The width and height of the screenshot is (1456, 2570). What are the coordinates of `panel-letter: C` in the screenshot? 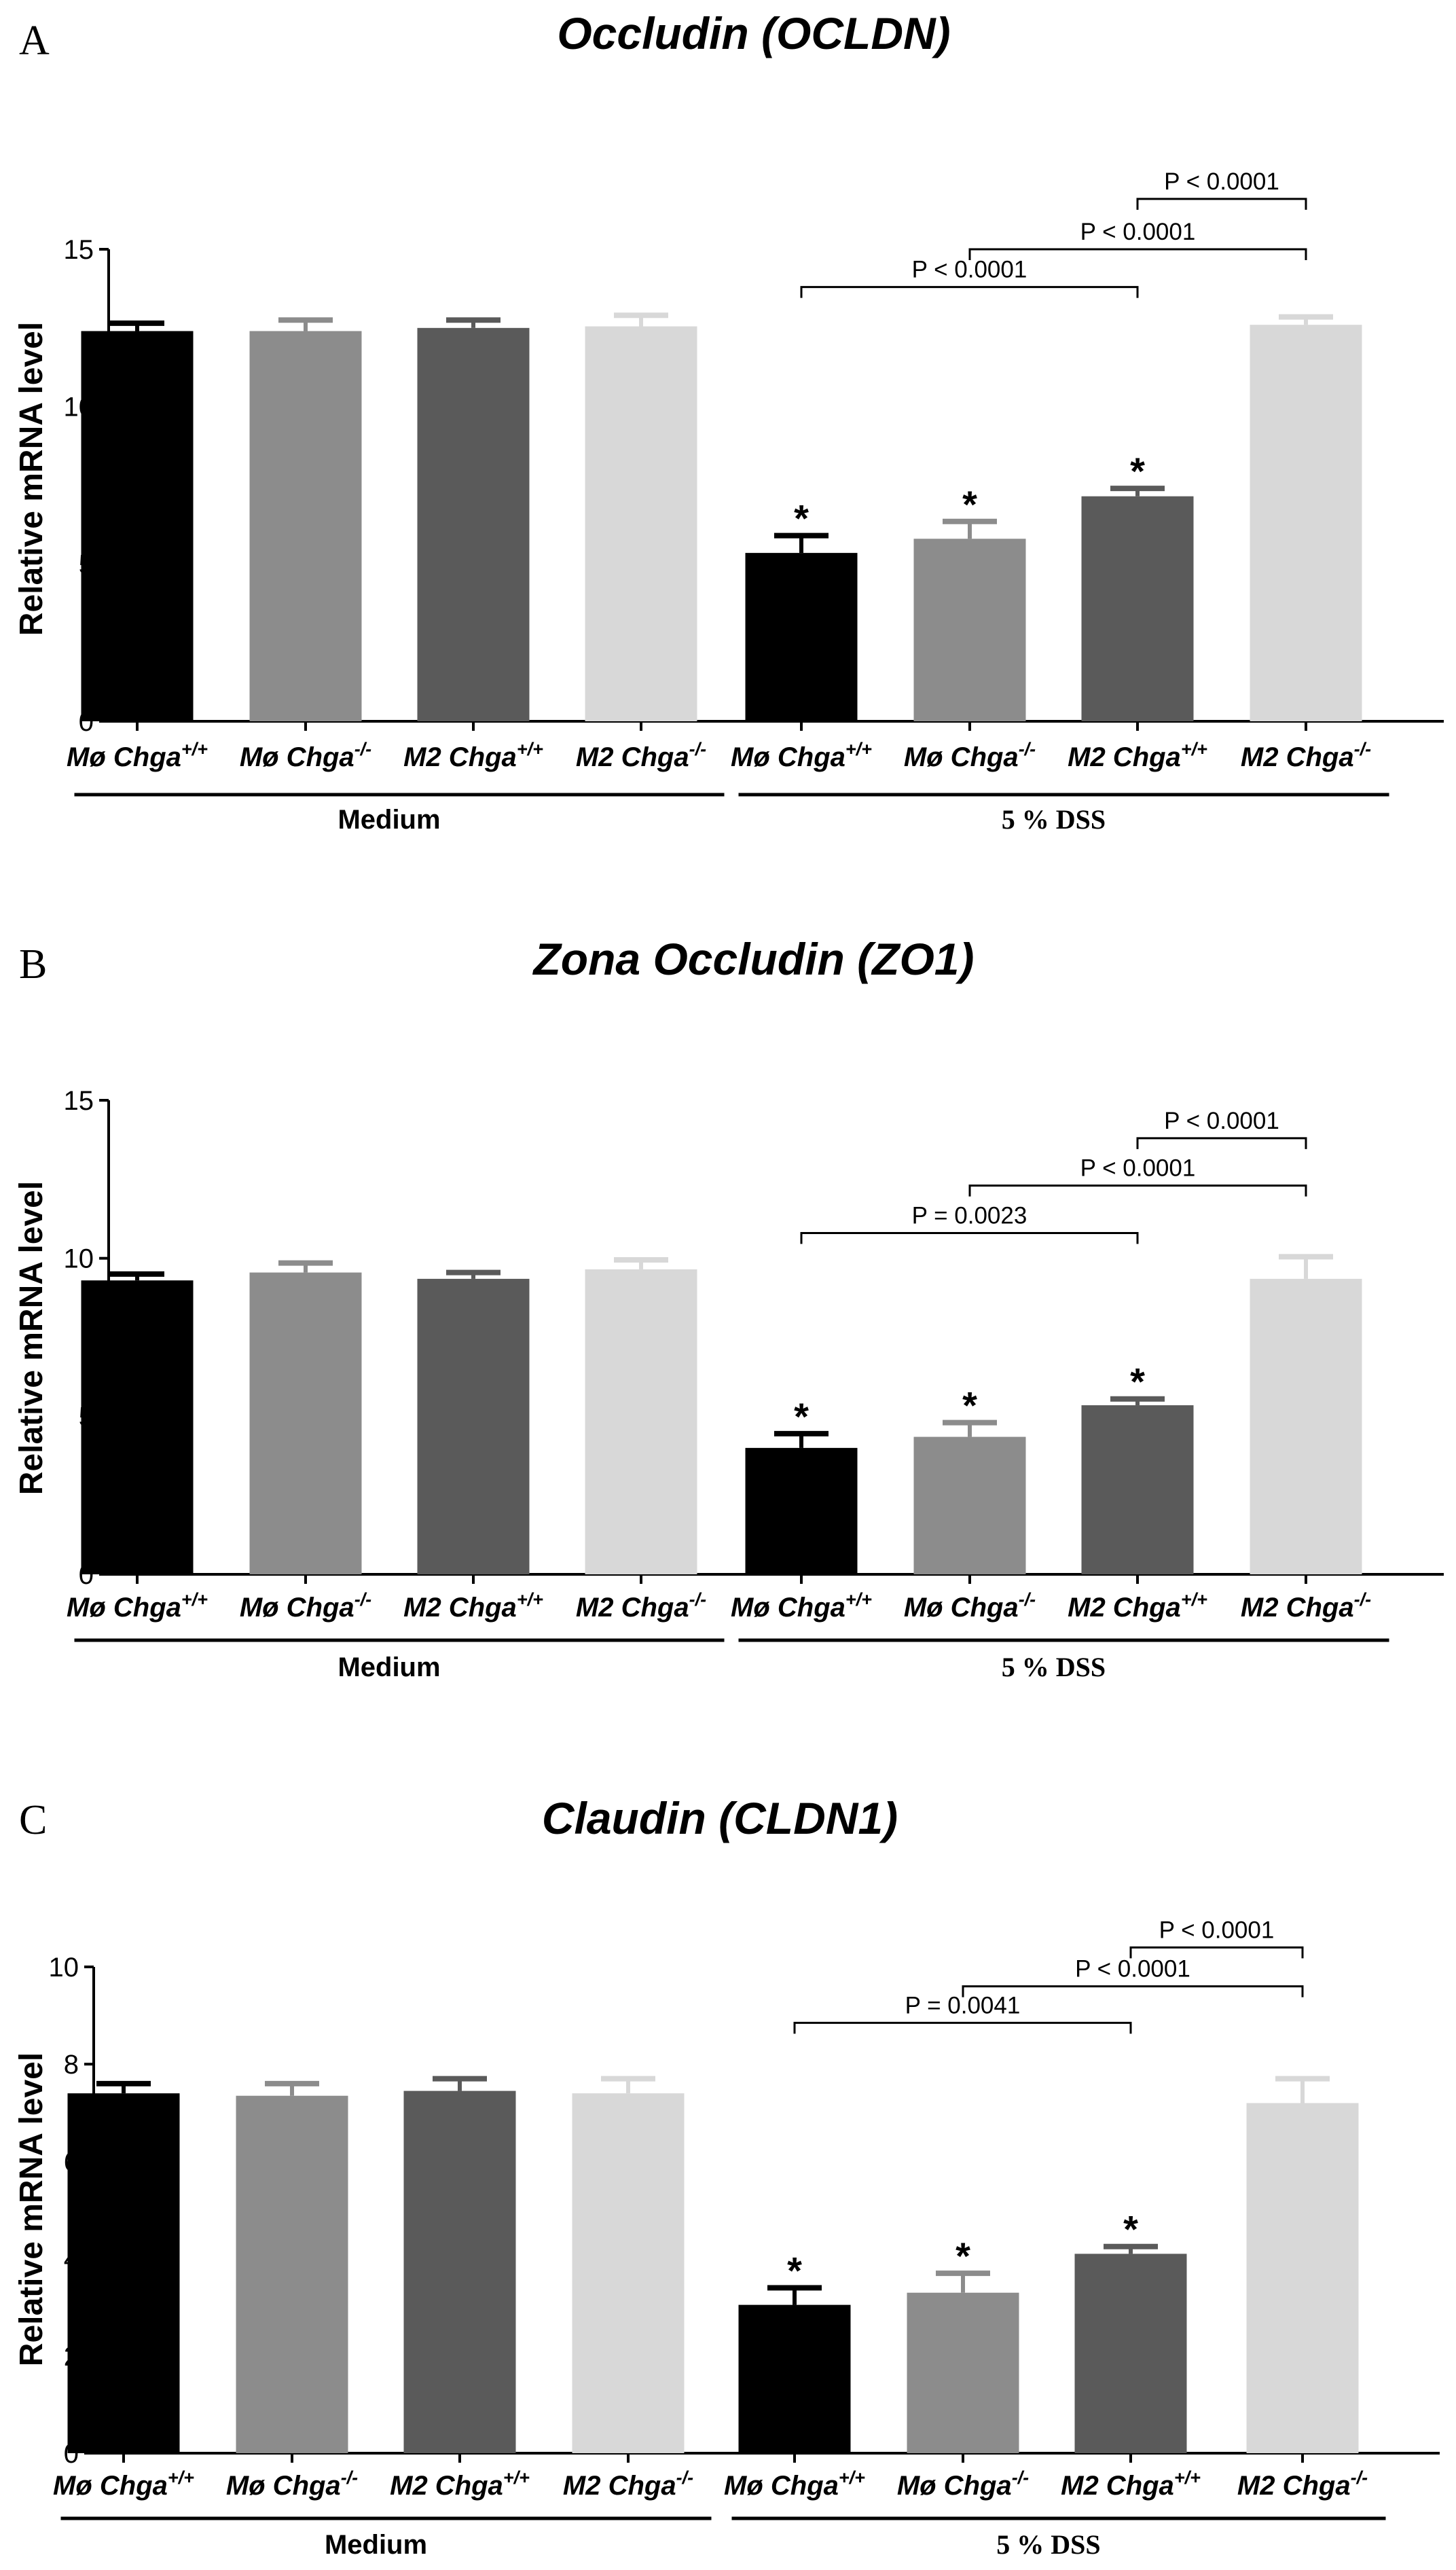 It's located at (33, 1820).